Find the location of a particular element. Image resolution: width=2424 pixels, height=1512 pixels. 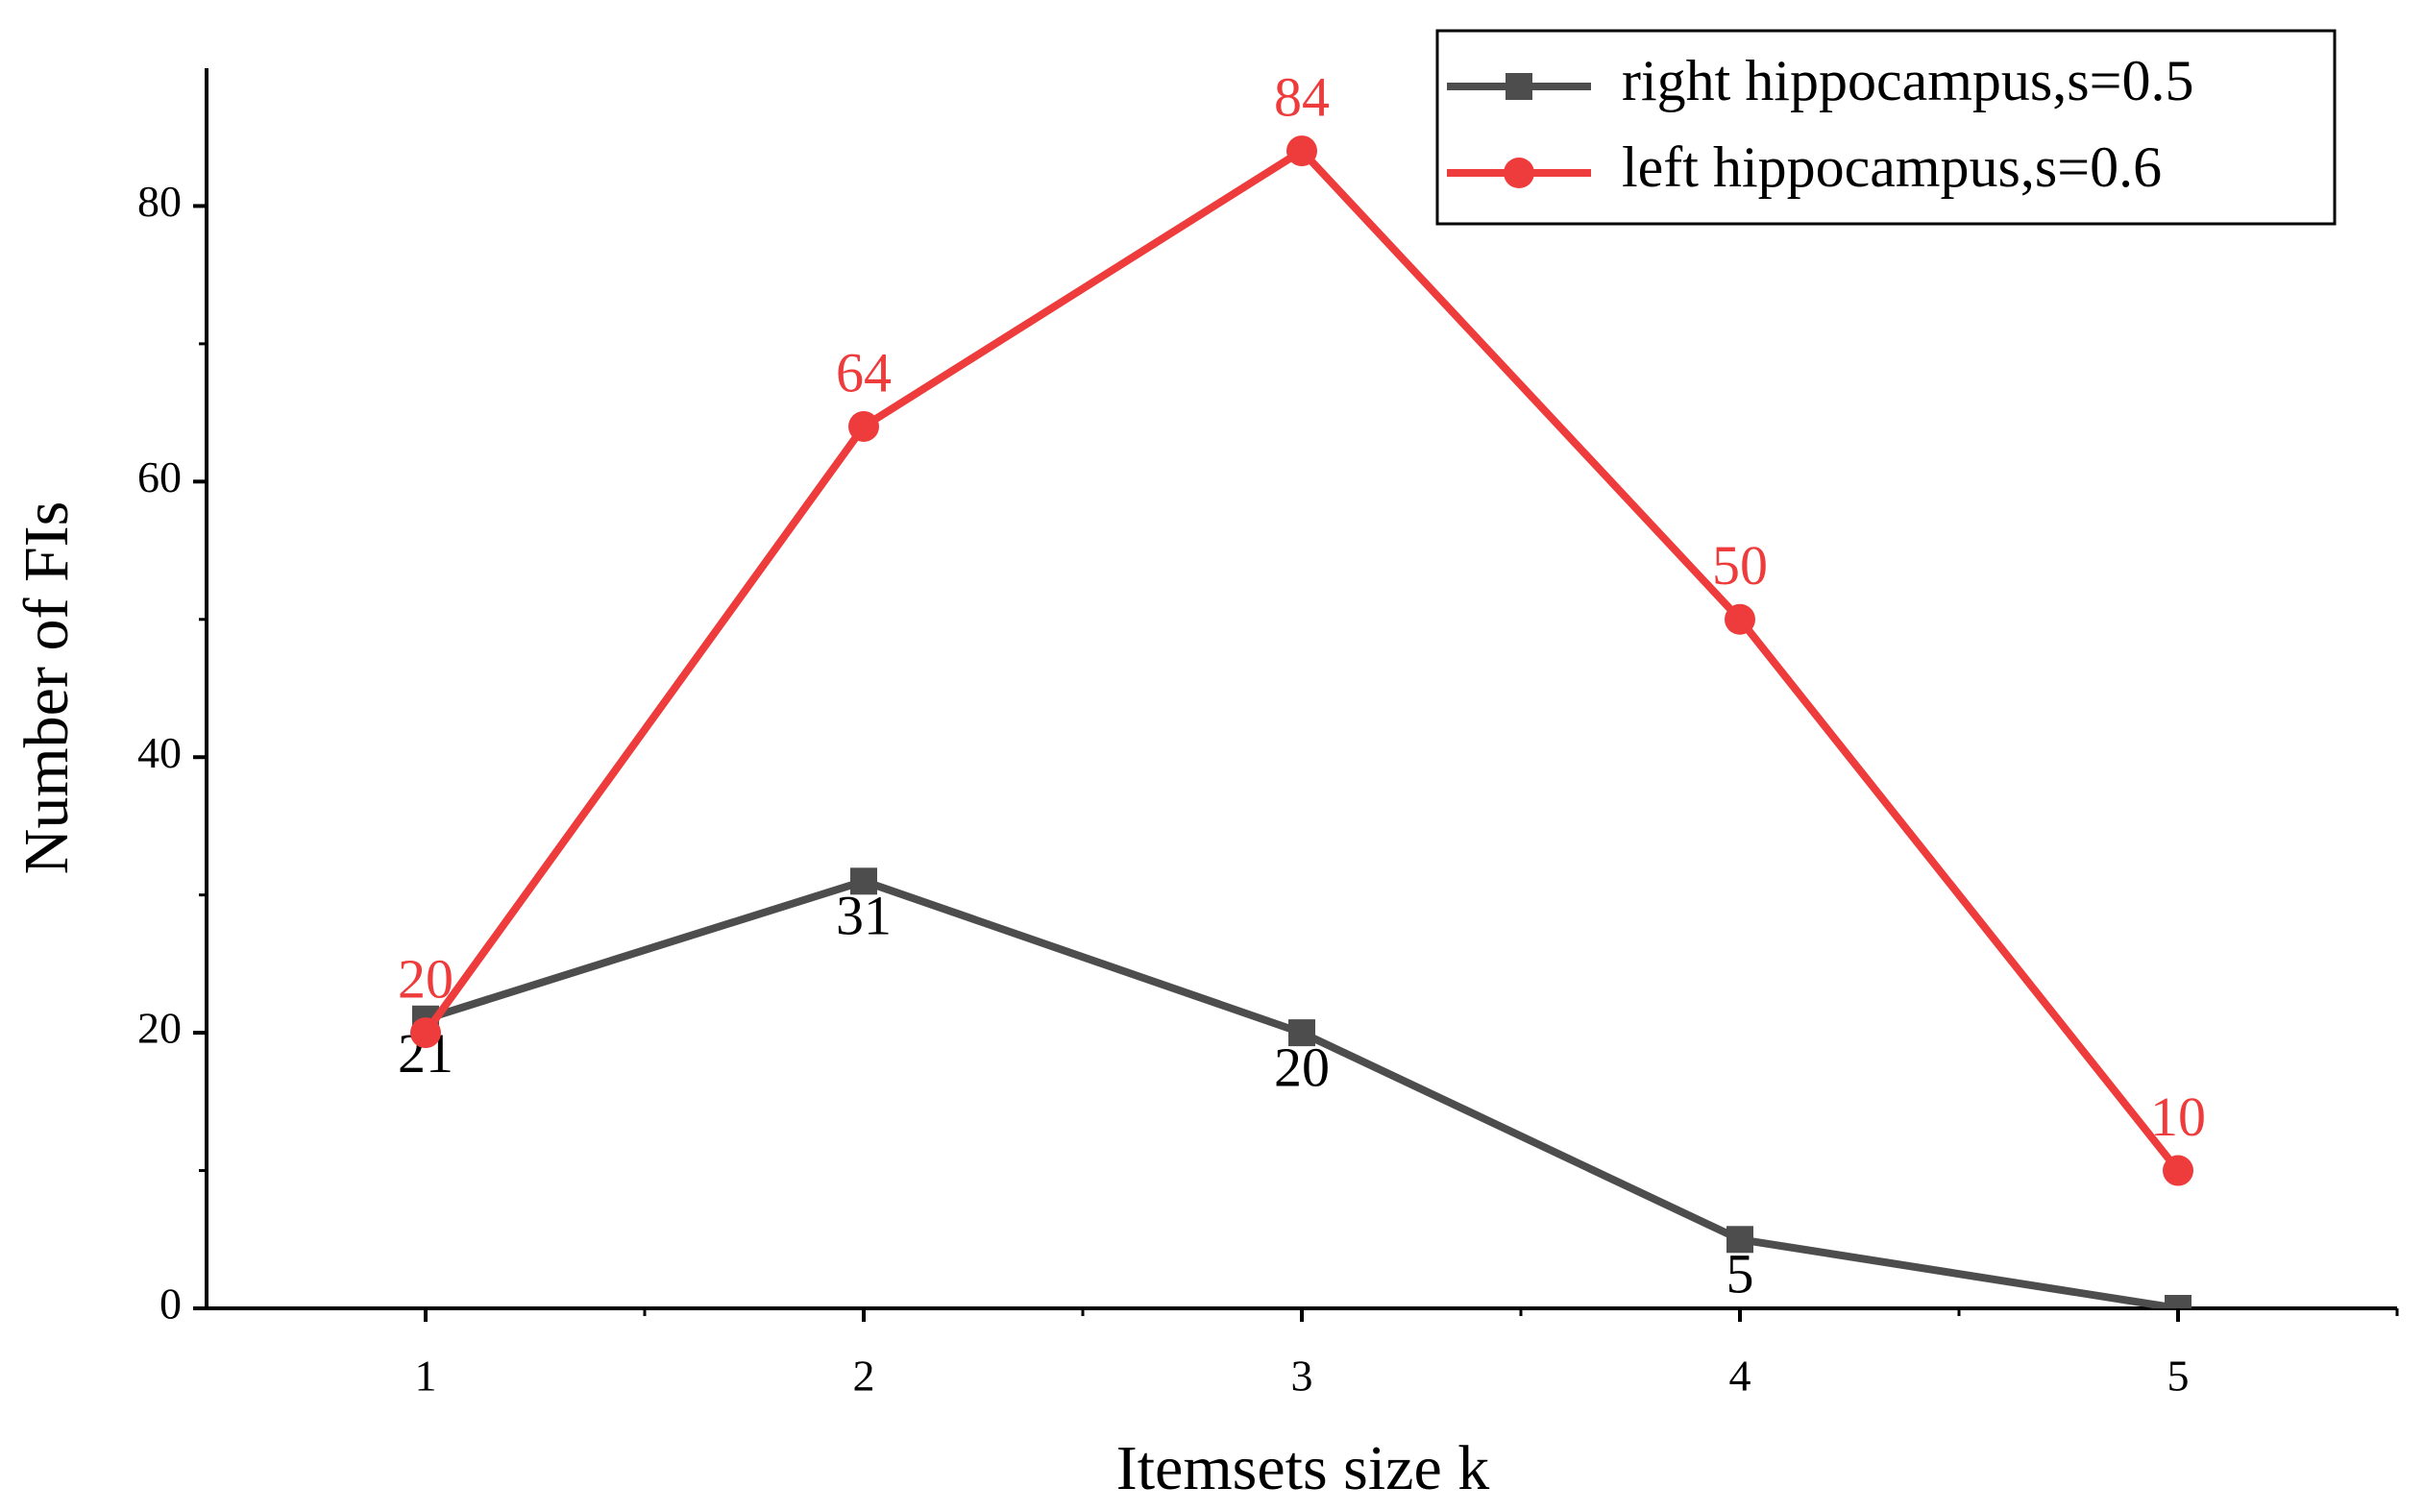

data-label: 64 is located at coordinates (864, 372).